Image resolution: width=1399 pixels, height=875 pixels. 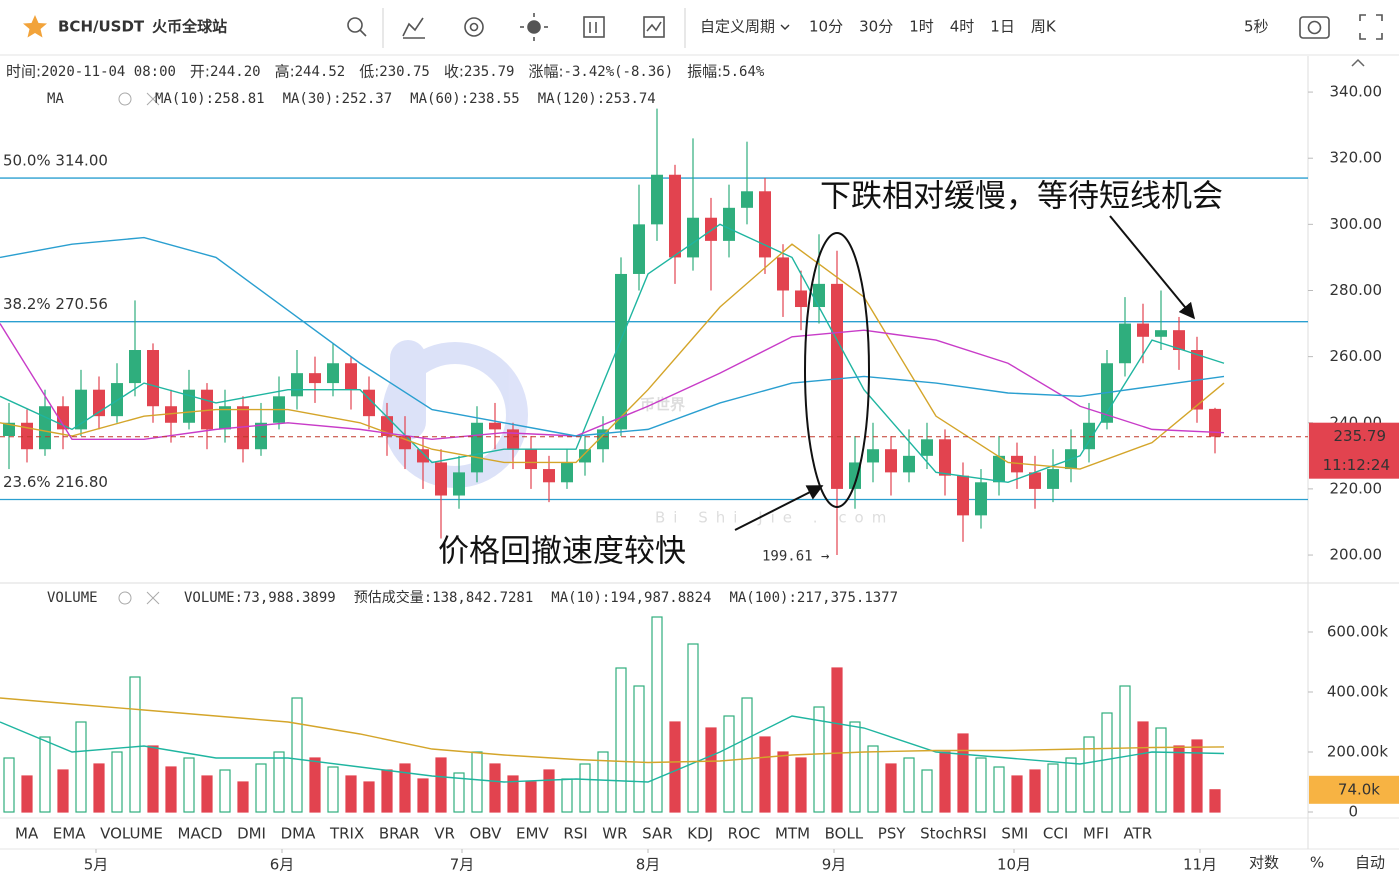 What do you see at coordinates (444, 834) in the screenshot?
I see `indicator-tab: VR` at bounding box center [444, 834].